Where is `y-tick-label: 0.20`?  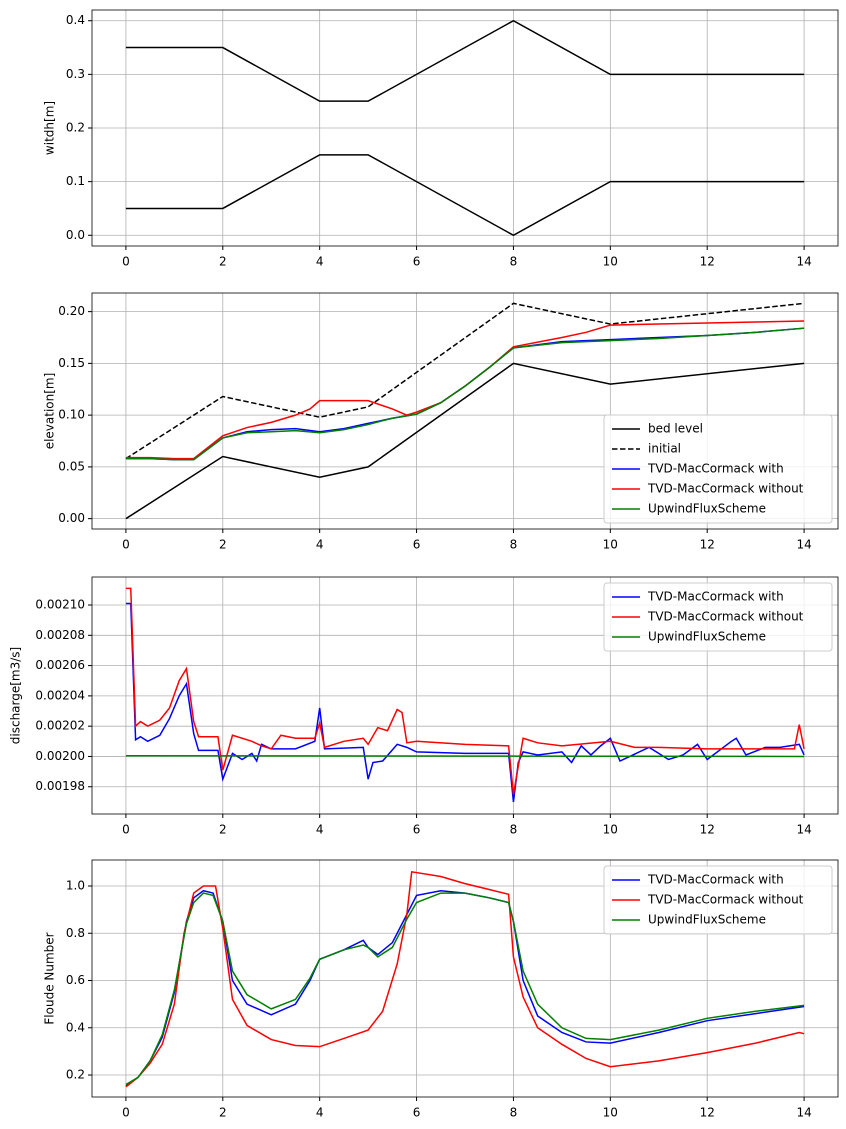
y-tick-label: 0.20 is located at coordinates (71, 311).